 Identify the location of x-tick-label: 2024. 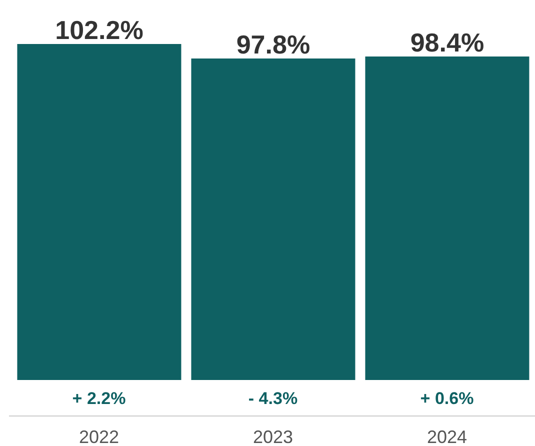
(447, 436).